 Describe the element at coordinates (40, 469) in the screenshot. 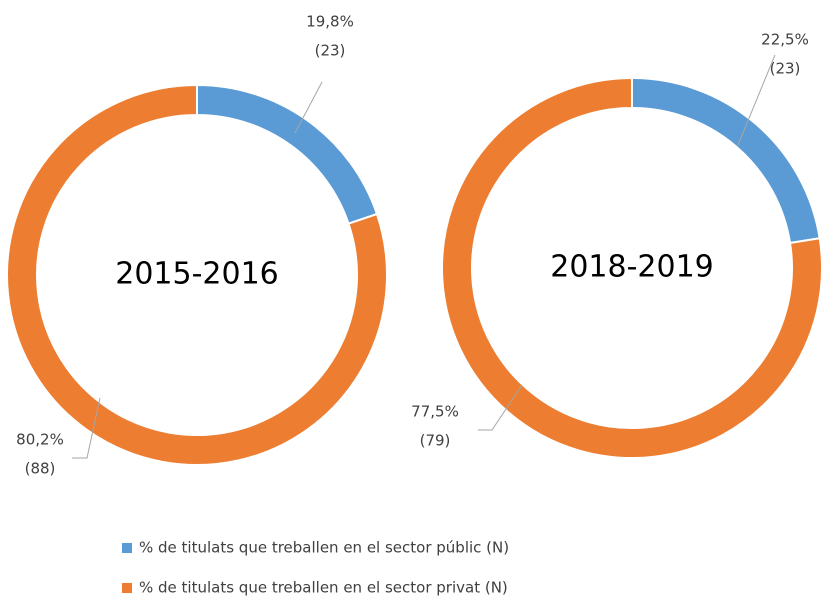

I see `count-label: (88)` at that location.